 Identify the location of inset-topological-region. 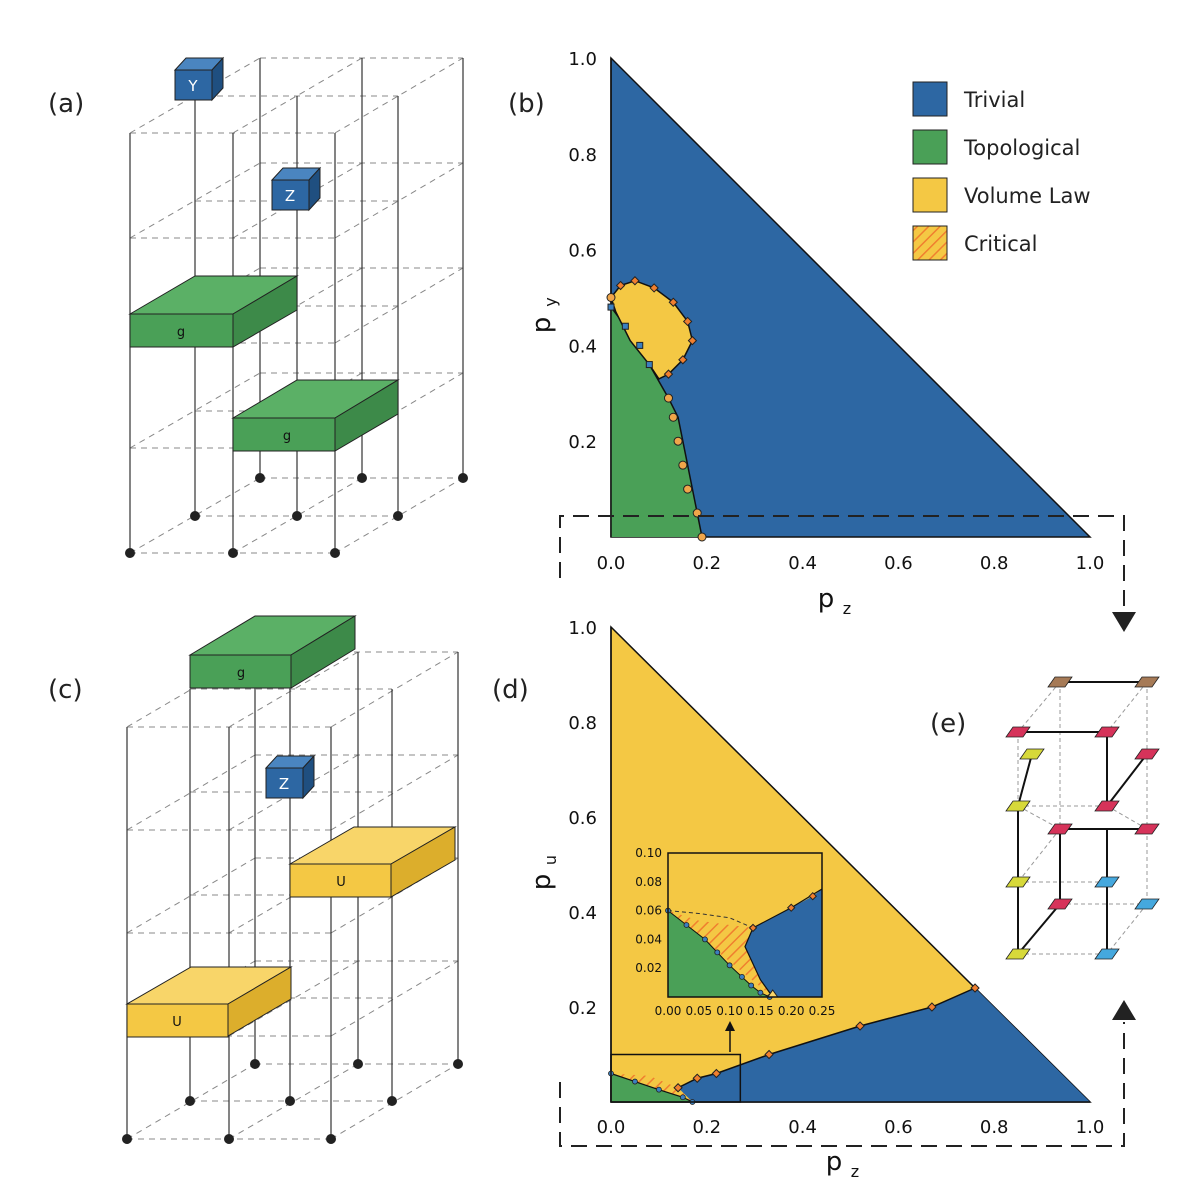
(719, 953).